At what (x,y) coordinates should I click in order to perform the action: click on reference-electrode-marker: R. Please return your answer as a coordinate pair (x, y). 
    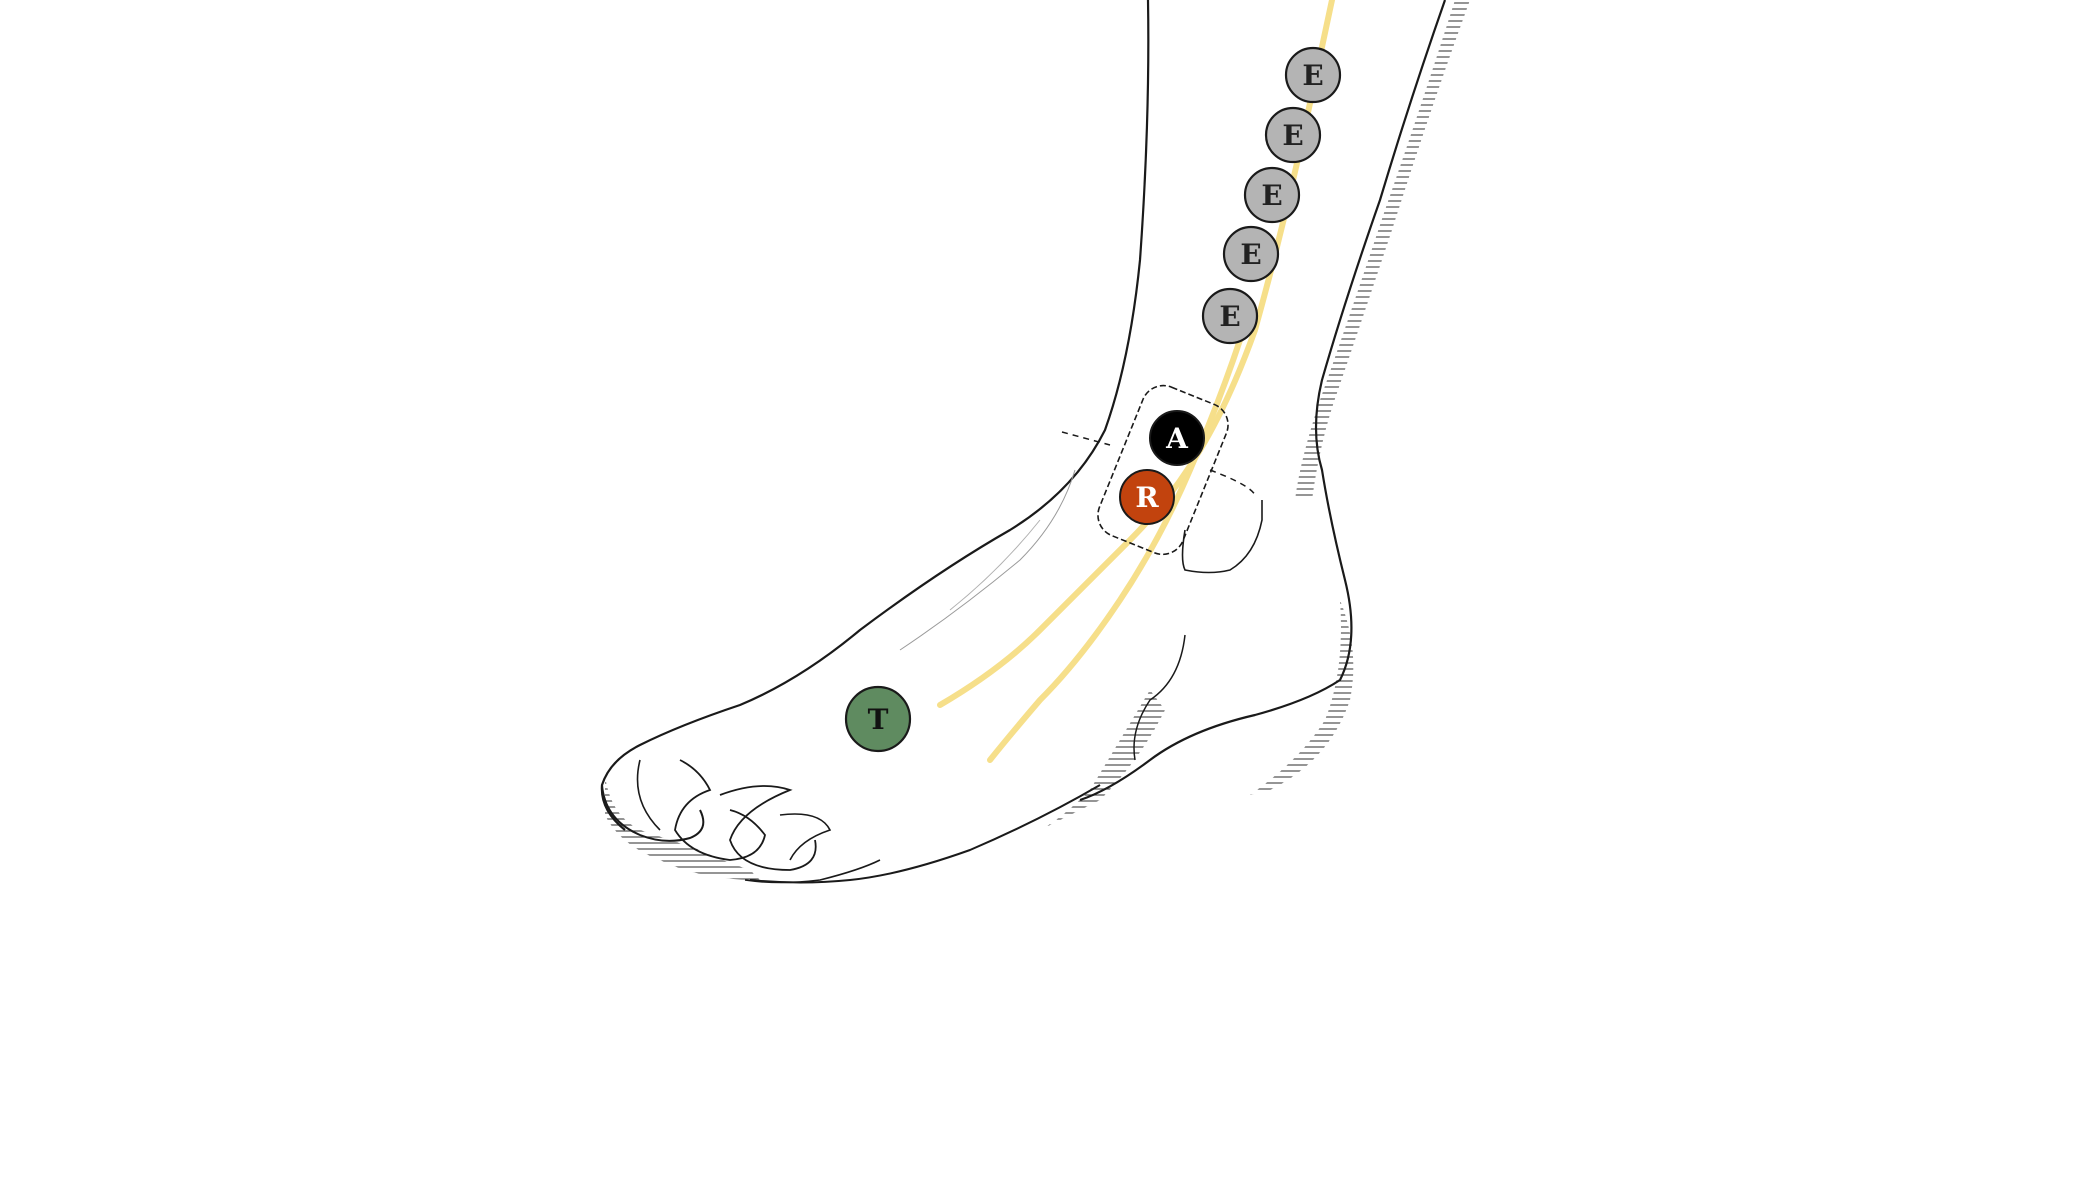
    Looking at the image, I should click on (1147, 497).